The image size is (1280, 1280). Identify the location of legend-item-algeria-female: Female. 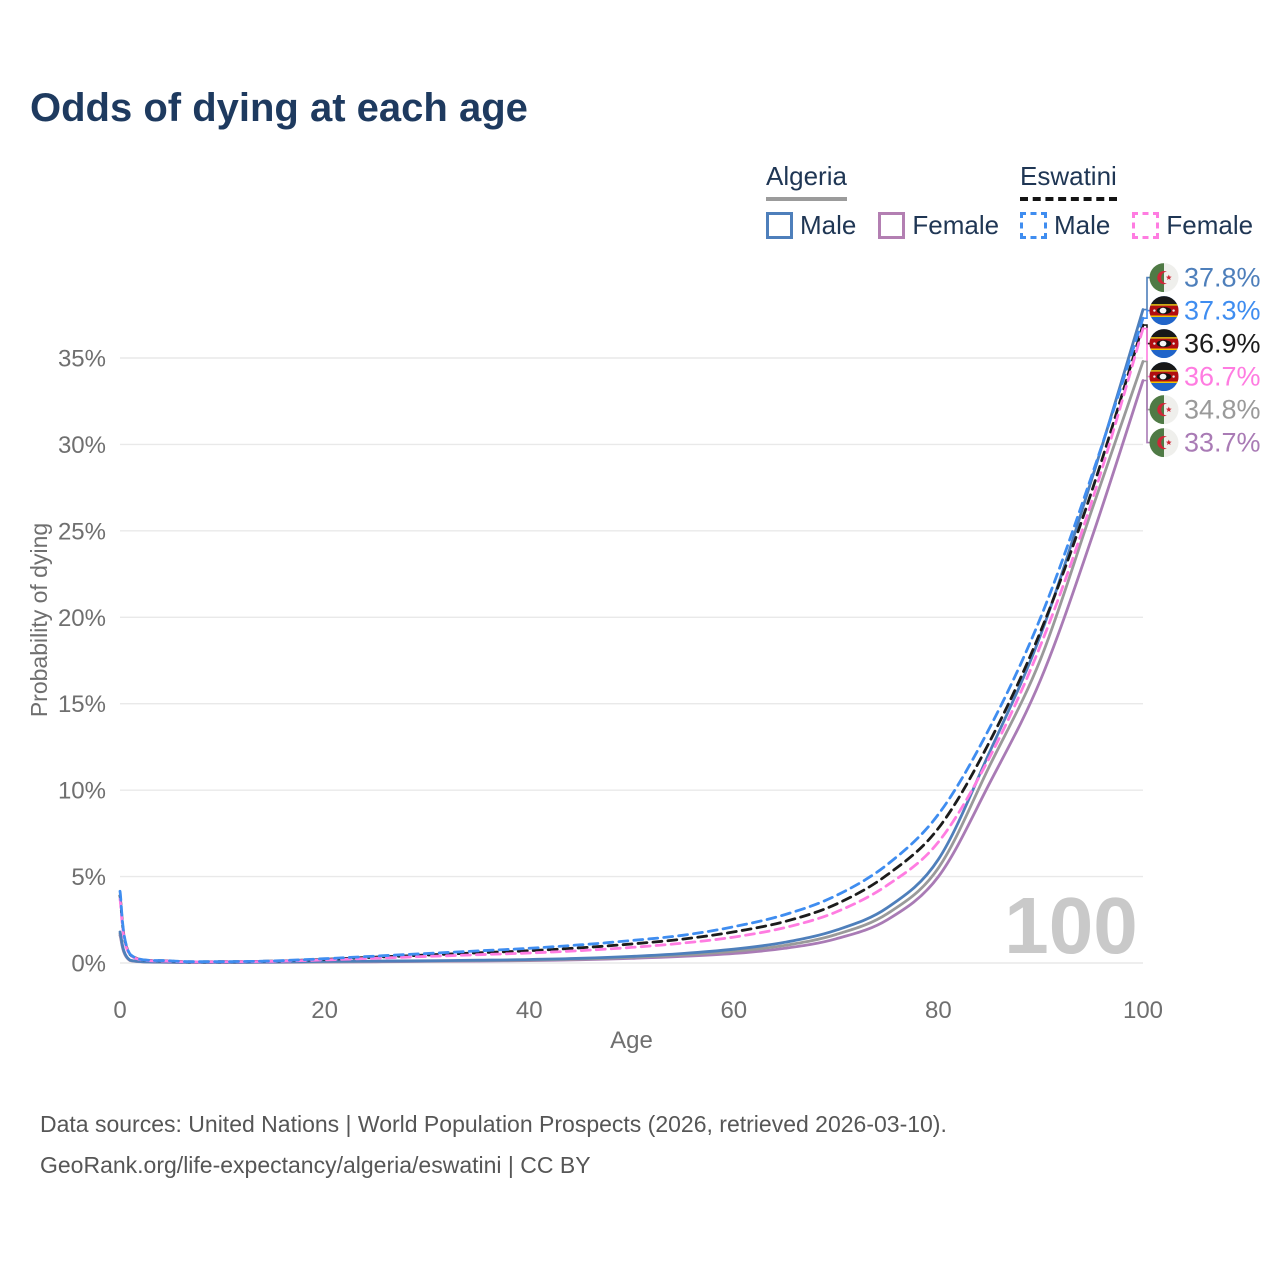
(938, 225).